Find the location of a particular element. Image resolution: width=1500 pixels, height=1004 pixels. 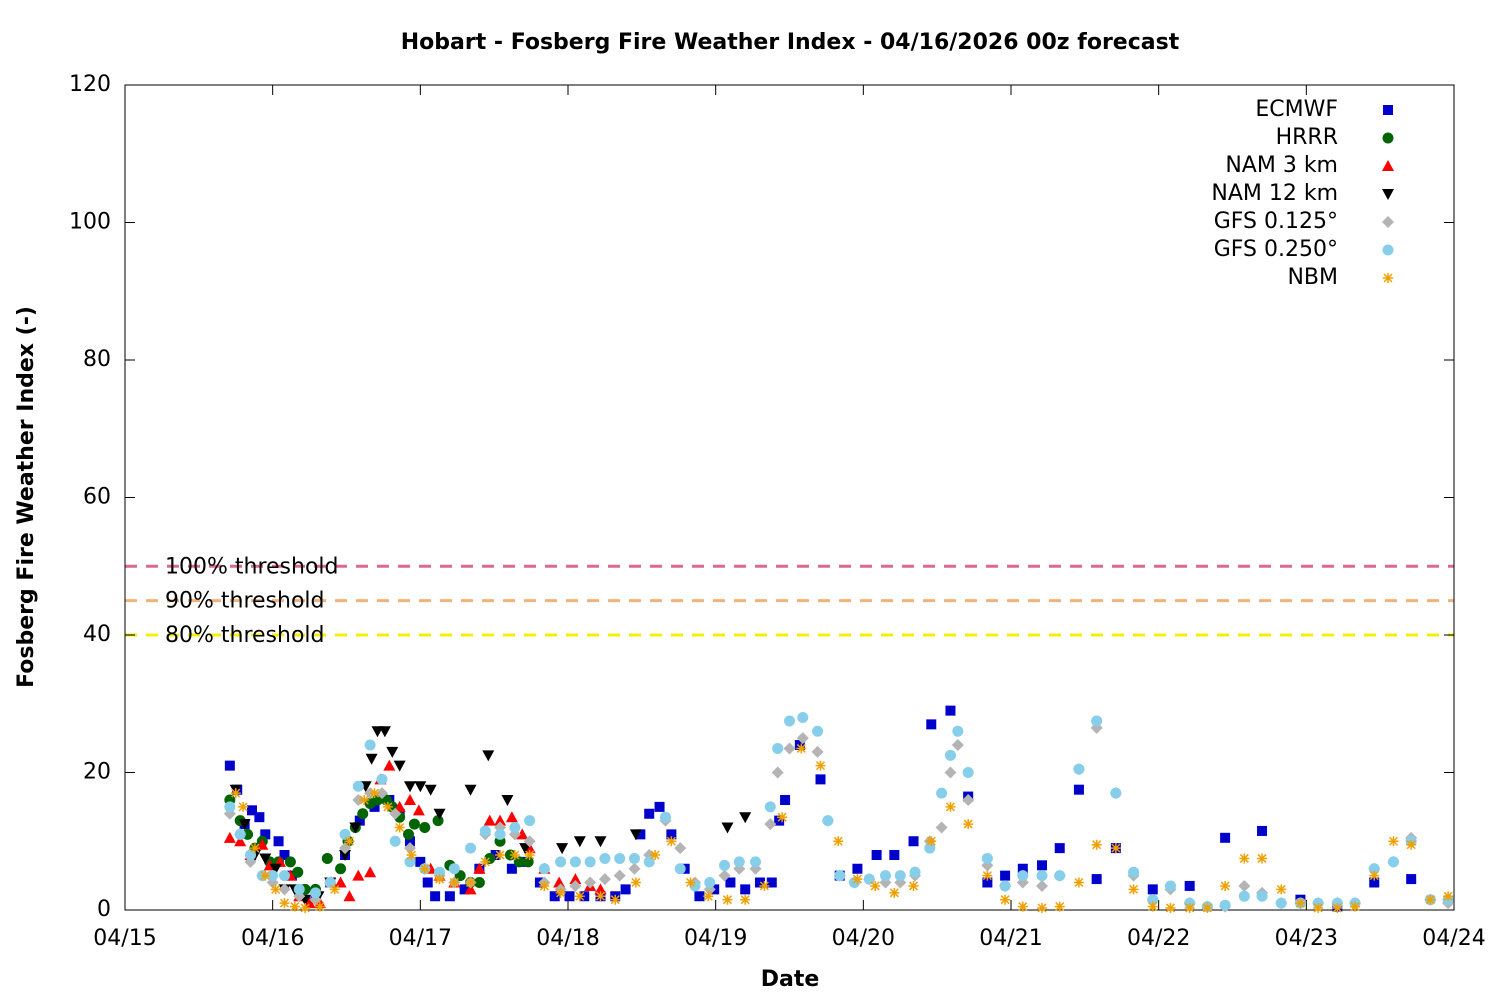

y-axis-label: Fosberg Fire Weather Index (-) is located at coordinates (26, 497).